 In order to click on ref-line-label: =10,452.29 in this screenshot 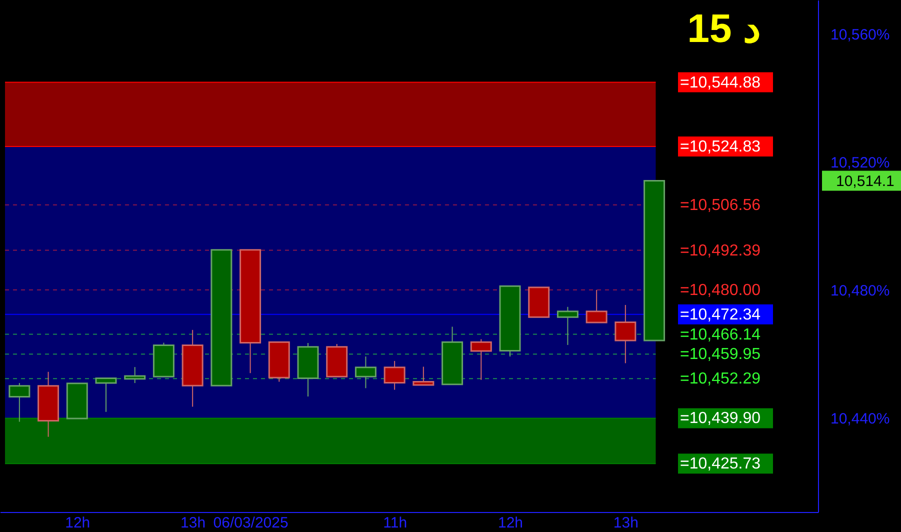, I will do `click(720, 379)`.